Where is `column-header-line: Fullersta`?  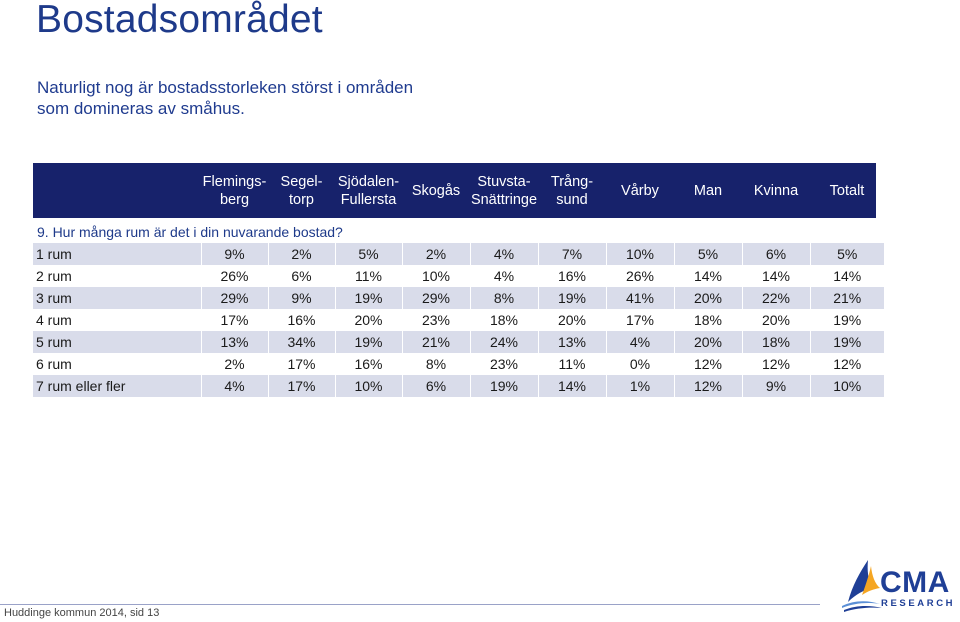
column-header-line: Fullersta is located at coordinates (368, 199).